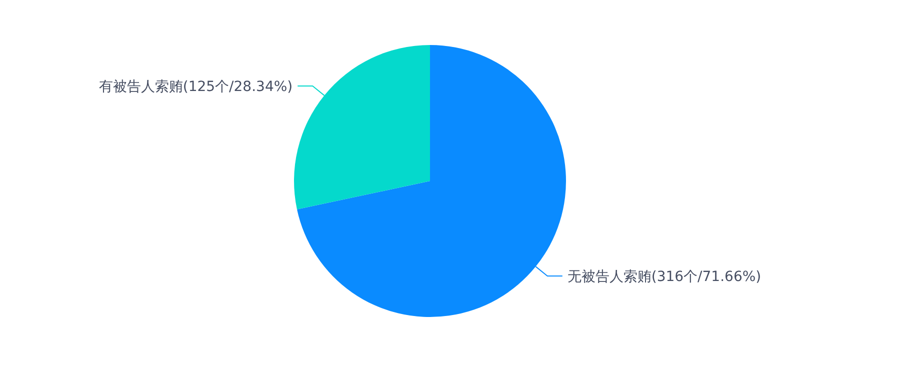 The height and width of the screenshot is (365, 899). I want to click on pie-slice, so click(362, 127).